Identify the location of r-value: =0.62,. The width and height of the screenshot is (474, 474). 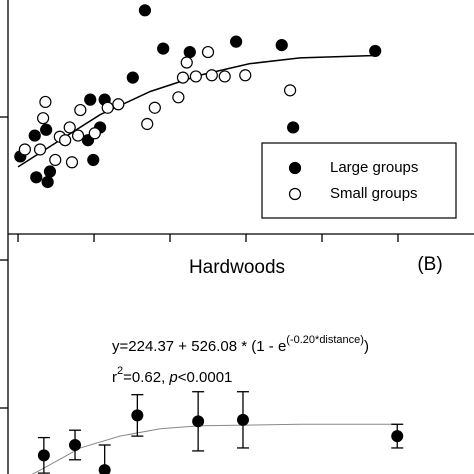
(146, 377).